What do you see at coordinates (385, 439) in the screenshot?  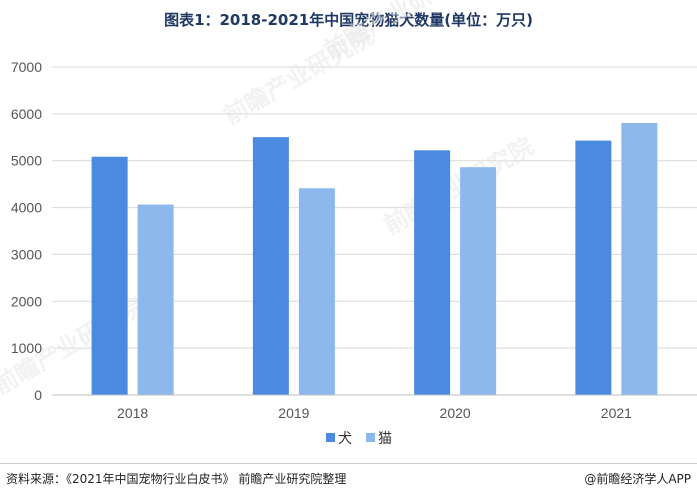 I see `legend-label: 猫` at bounding box center [385, 439].